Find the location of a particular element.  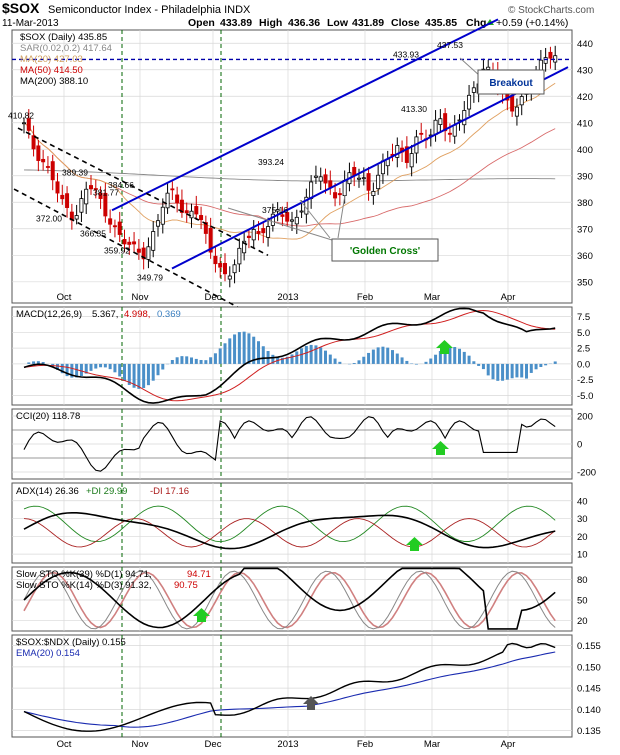

chart-date: 11-Mar-2013 is located at coordinates (30, 23).